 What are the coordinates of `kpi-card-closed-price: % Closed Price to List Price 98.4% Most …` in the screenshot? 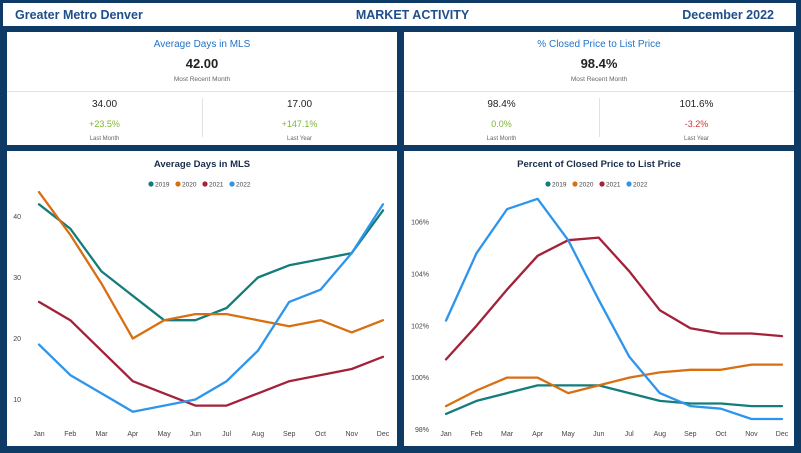 It's located at (599, 88).